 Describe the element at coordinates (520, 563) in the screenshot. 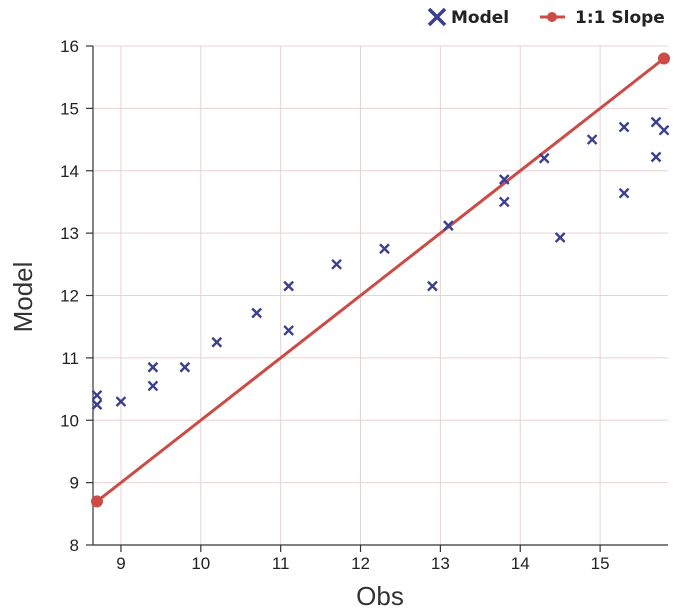

I see `x-tick-label: 14` at that location.